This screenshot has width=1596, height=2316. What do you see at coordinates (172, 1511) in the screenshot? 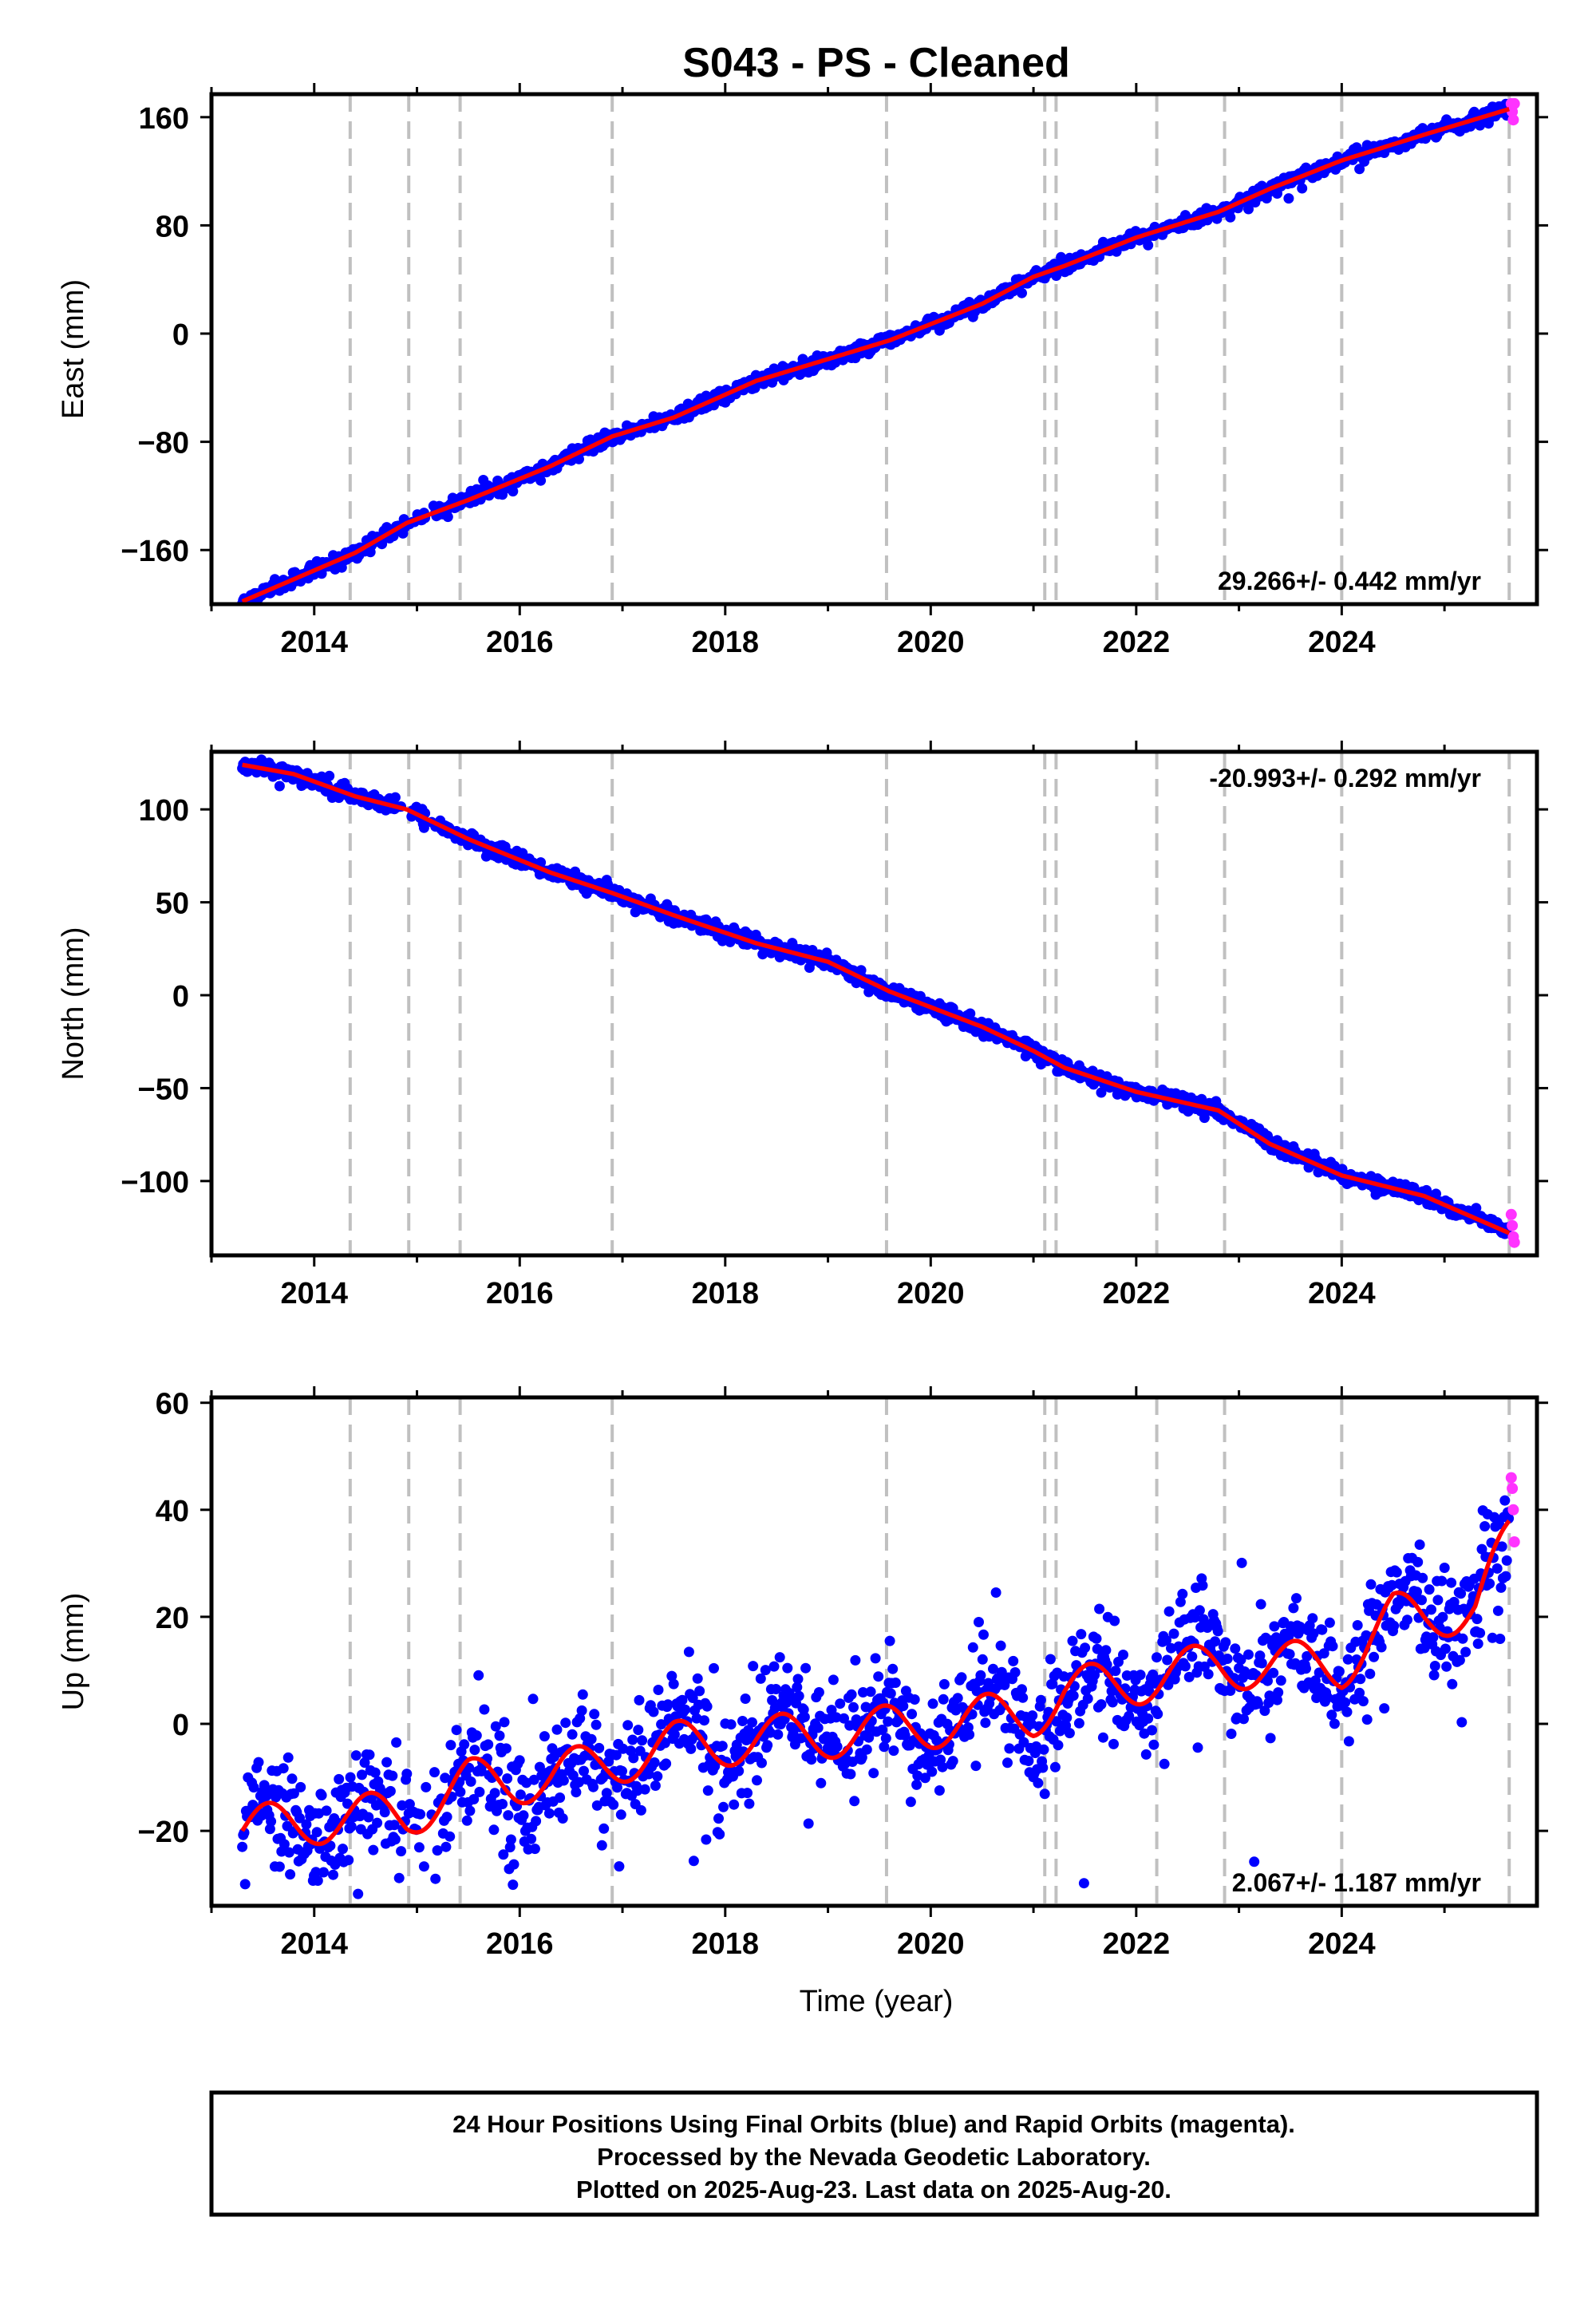
I see `up-y-tick-label-3: 40` at bounding box center [172, 1511].